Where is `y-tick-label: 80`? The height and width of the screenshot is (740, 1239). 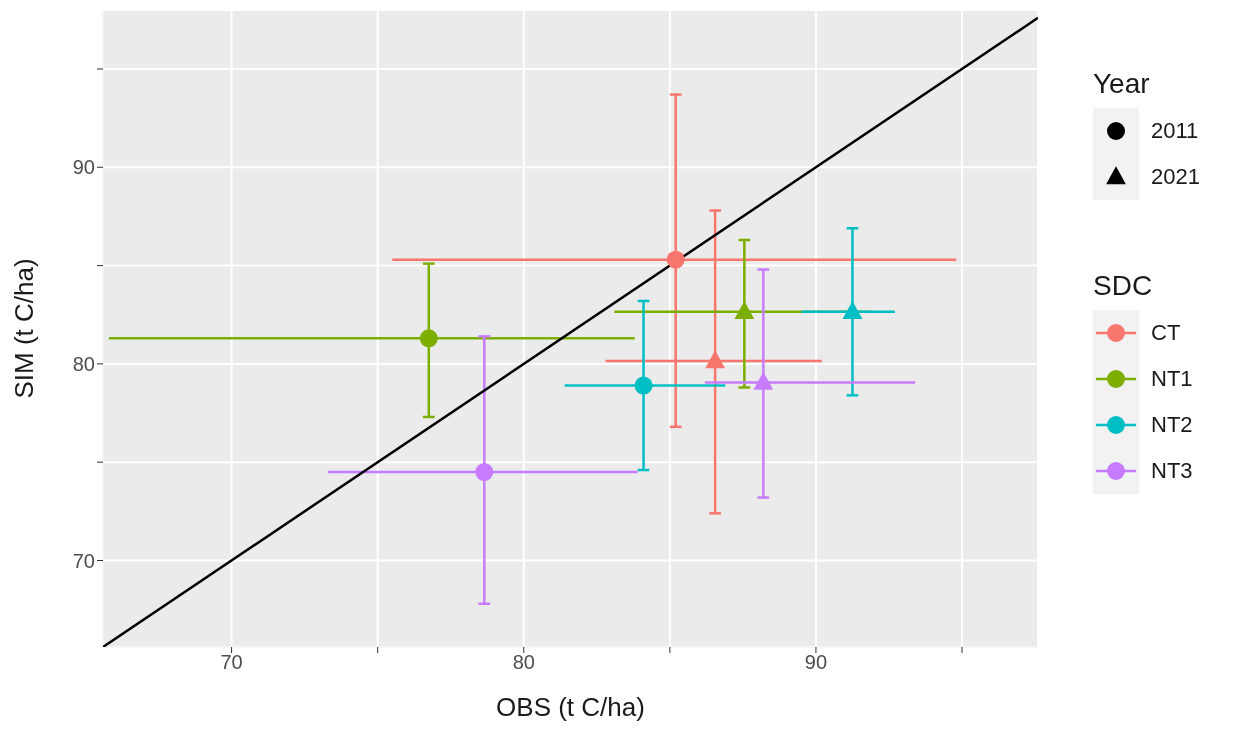
y-tick-label: 80 is located at coordinates (83, 363).